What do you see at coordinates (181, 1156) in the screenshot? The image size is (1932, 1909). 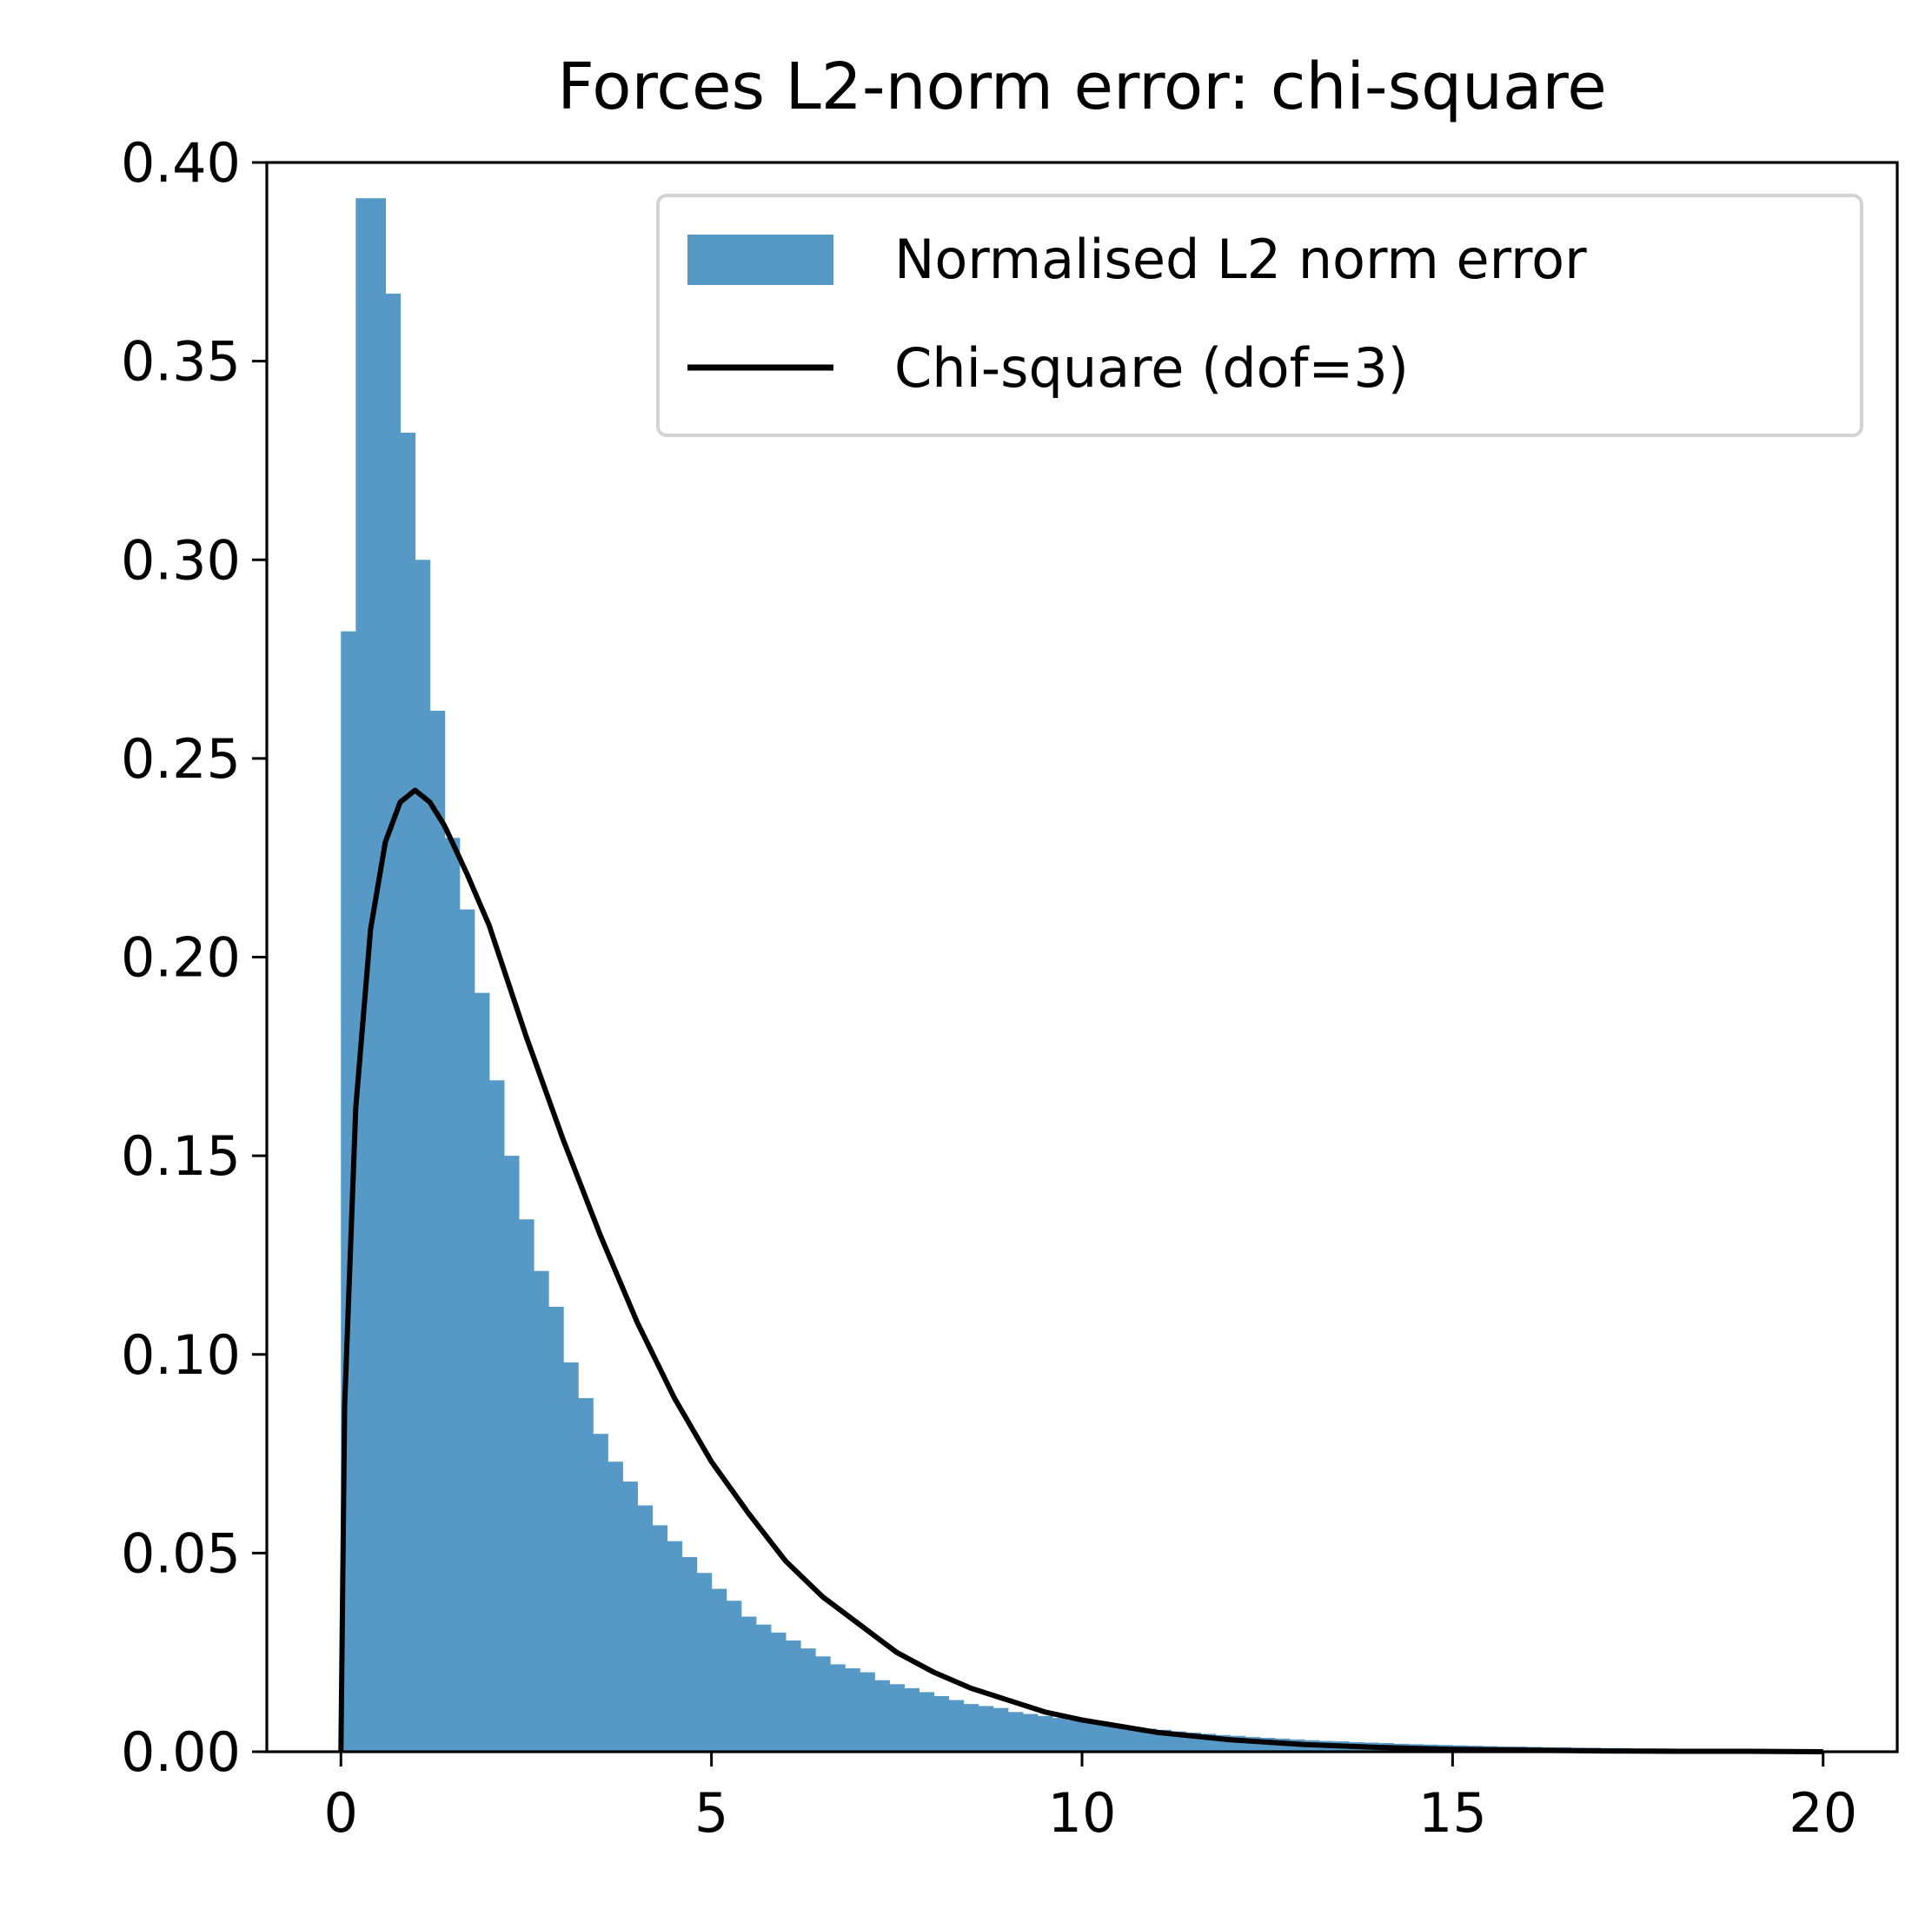 I see `y-tick-label: 0.15` at bounding box center [181, 1156].